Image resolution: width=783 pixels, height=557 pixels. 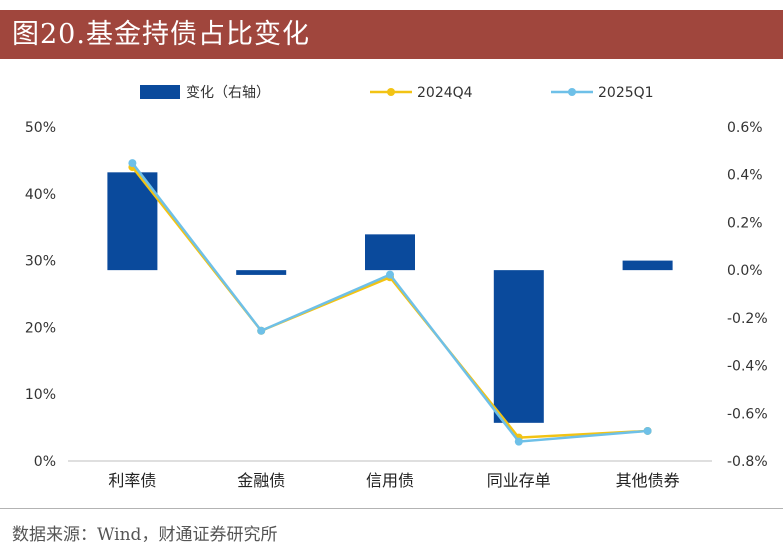 What do you see at coordinates (747, 414) in the screenshot?
I see `right-tick-label: -0.6%` at bounding box center [747, 414].